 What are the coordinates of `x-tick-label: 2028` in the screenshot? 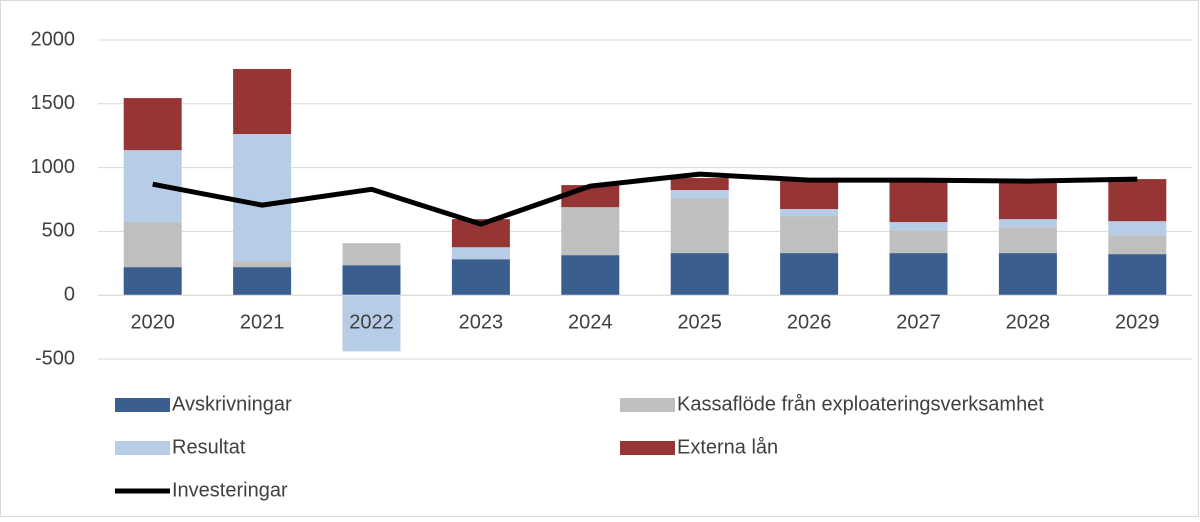 It's located at (1028, 322).